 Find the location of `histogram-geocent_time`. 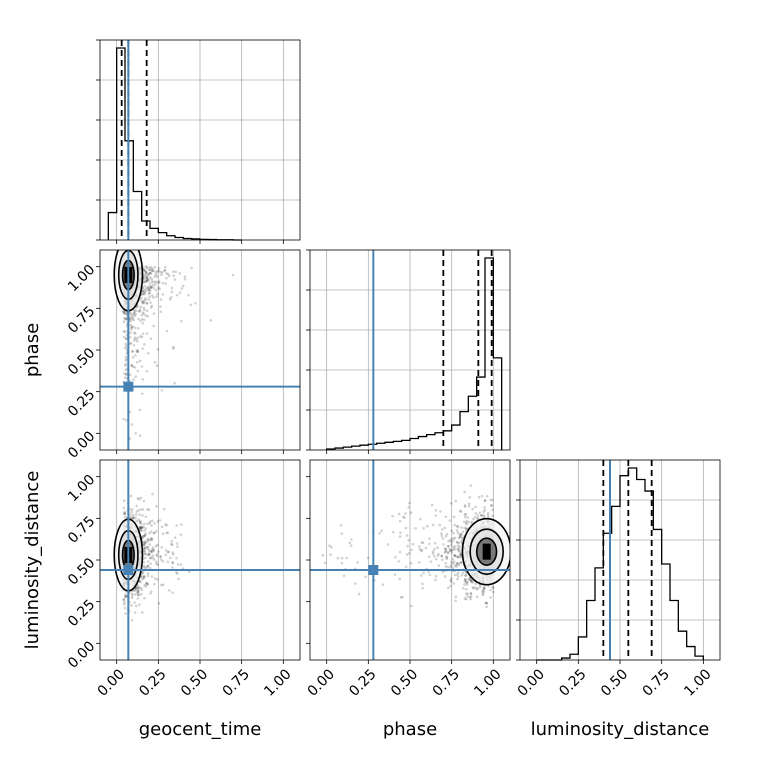

histogram-geocent_time is located at coordinates (198, 141).